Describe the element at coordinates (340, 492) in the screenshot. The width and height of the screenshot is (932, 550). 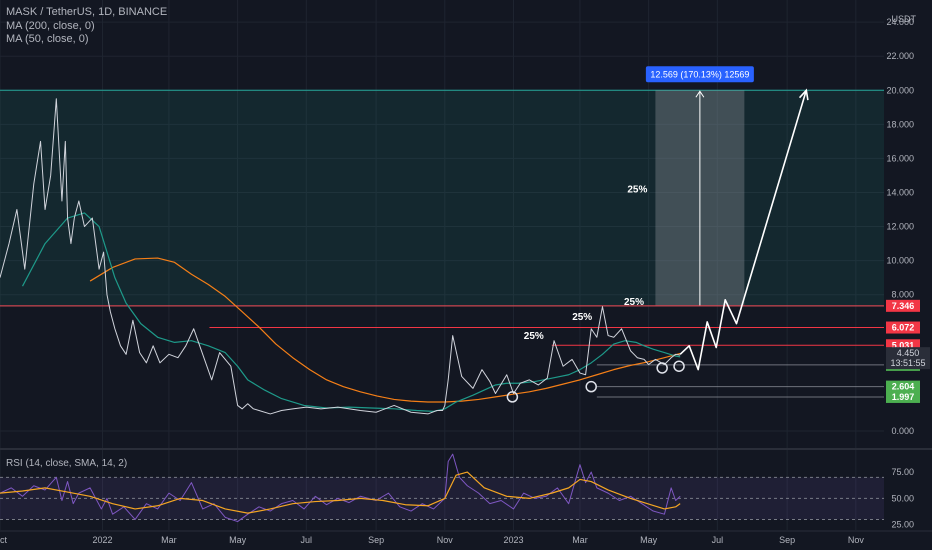
I see `rsi-ma-line` at that location.